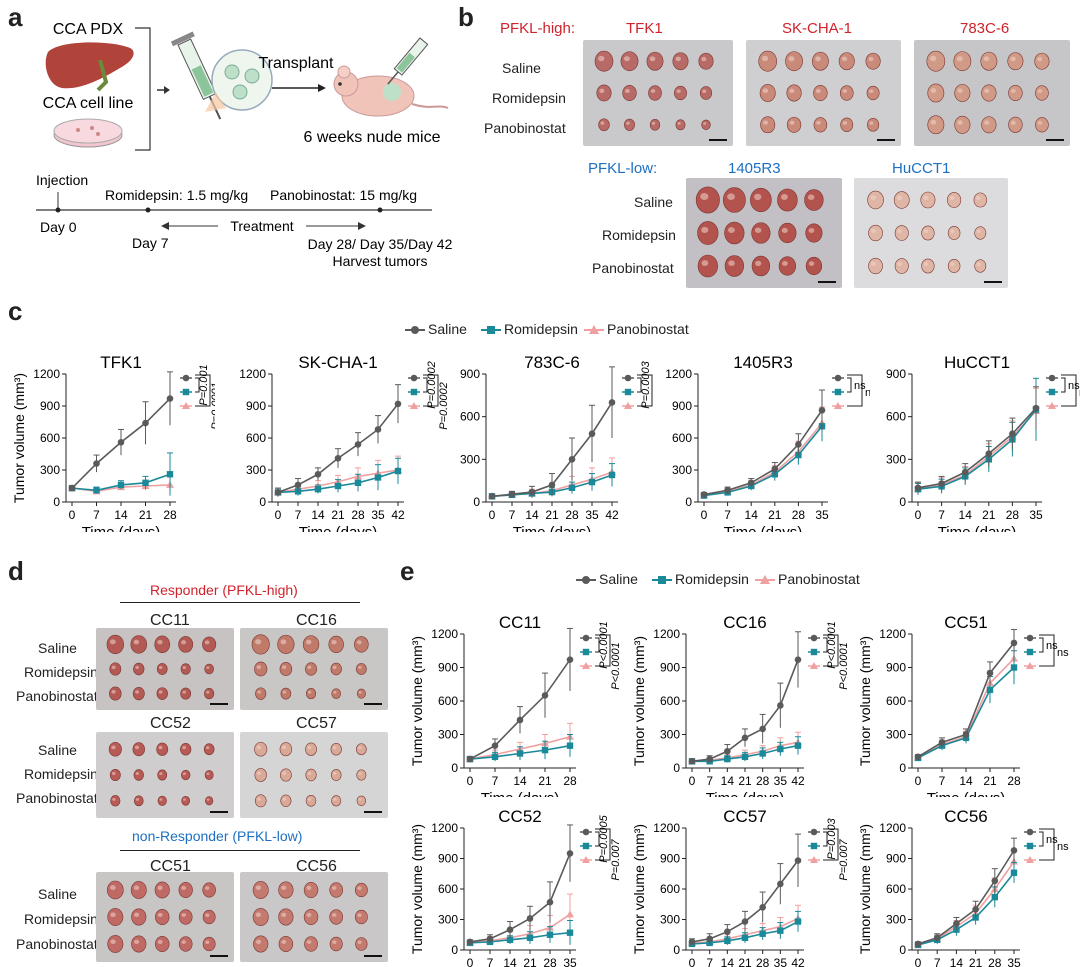 Image resolution: width=1080 pixels, height=967 pixels. Describe the element at coordinates (763, 362) in the screenshot. I see `chart-title: 1405R3` at that location.